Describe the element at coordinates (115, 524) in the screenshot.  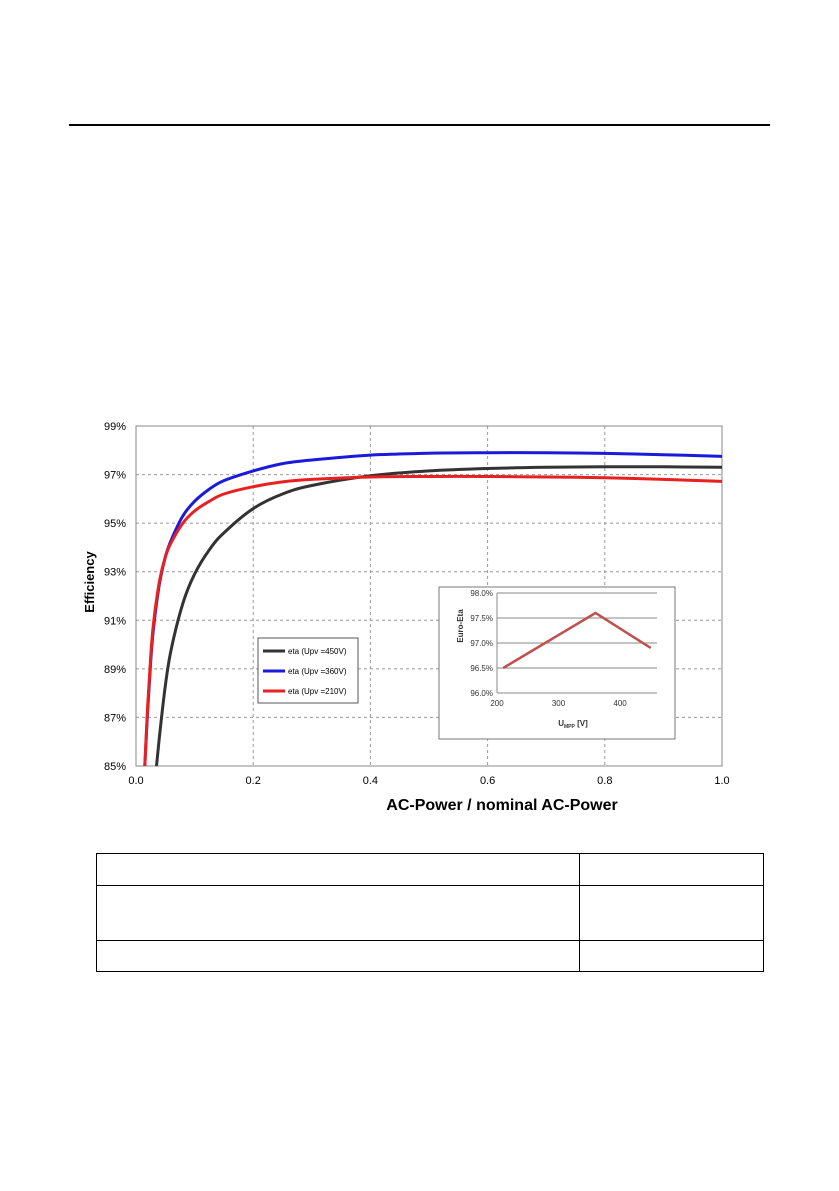
I see `y-tick-label: 95%` at that location.